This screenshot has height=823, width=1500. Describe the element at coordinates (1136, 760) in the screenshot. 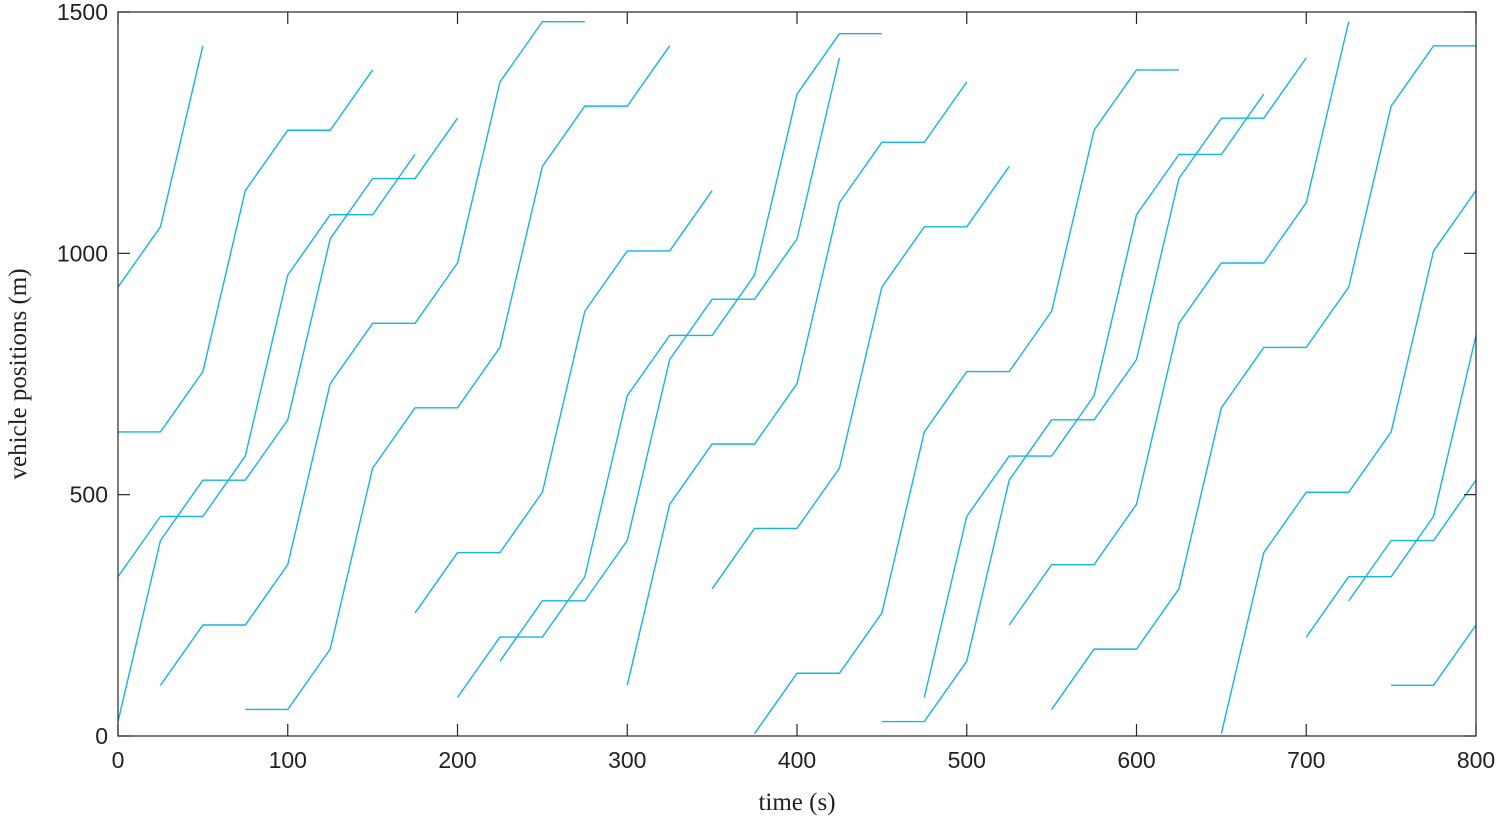

I see `x-tick-label: 600` at that location.